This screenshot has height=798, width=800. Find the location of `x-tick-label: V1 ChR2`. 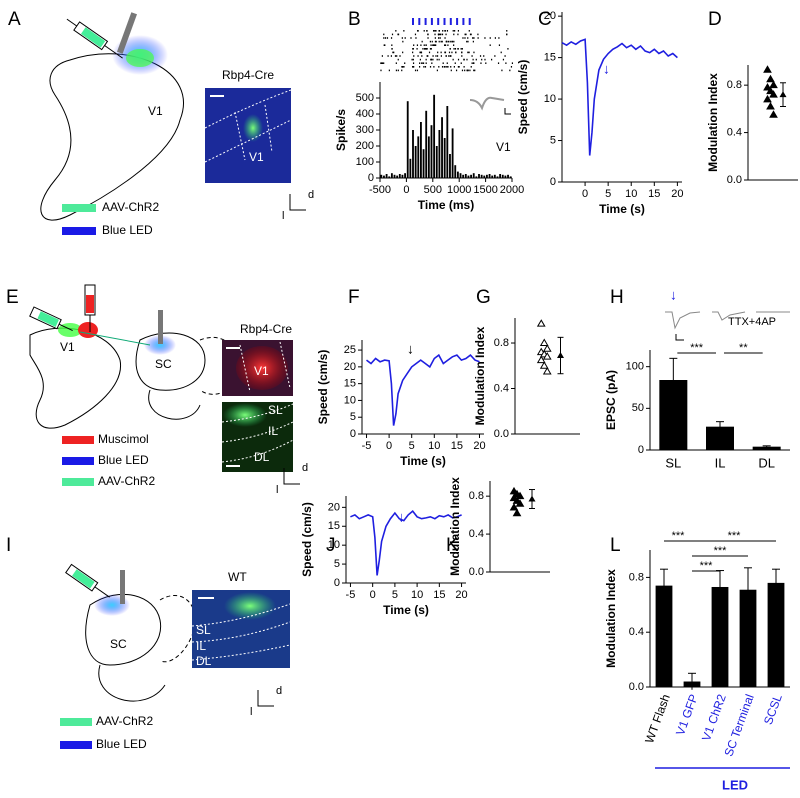

x-tick-label: V1 ChR2 is located at coordinates (714, 717).